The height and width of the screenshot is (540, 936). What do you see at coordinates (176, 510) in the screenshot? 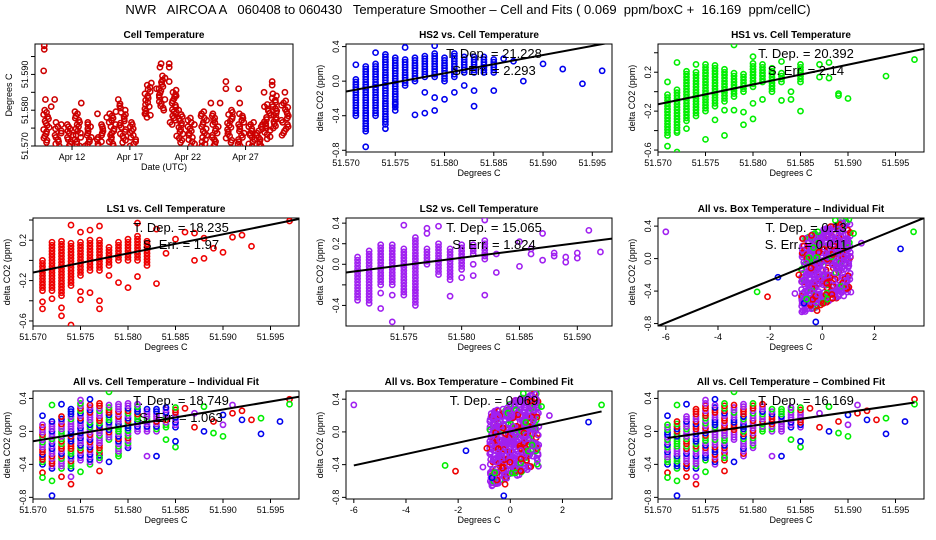
I see `x-tick-label: 51.585` at bounding box center [176, 510].